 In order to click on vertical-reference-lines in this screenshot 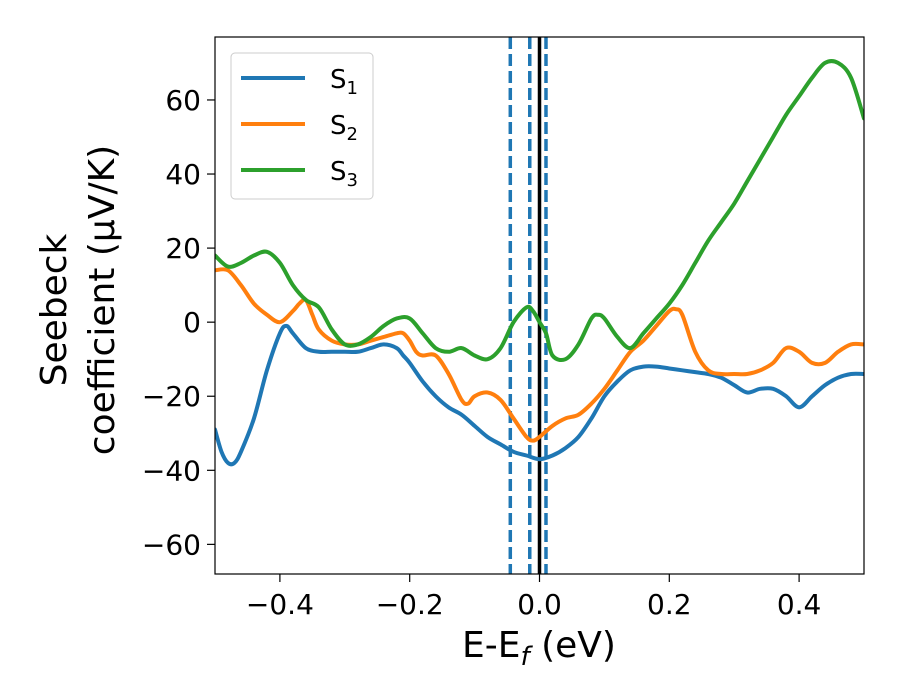, I will do `click(528, 305)`.